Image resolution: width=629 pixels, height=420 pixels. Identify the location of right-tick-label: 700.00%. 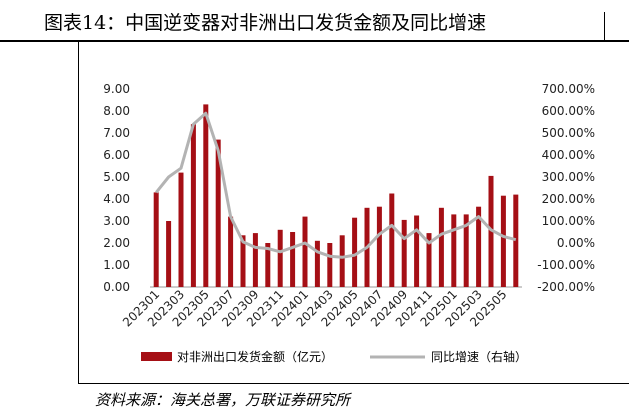
(568, 89).